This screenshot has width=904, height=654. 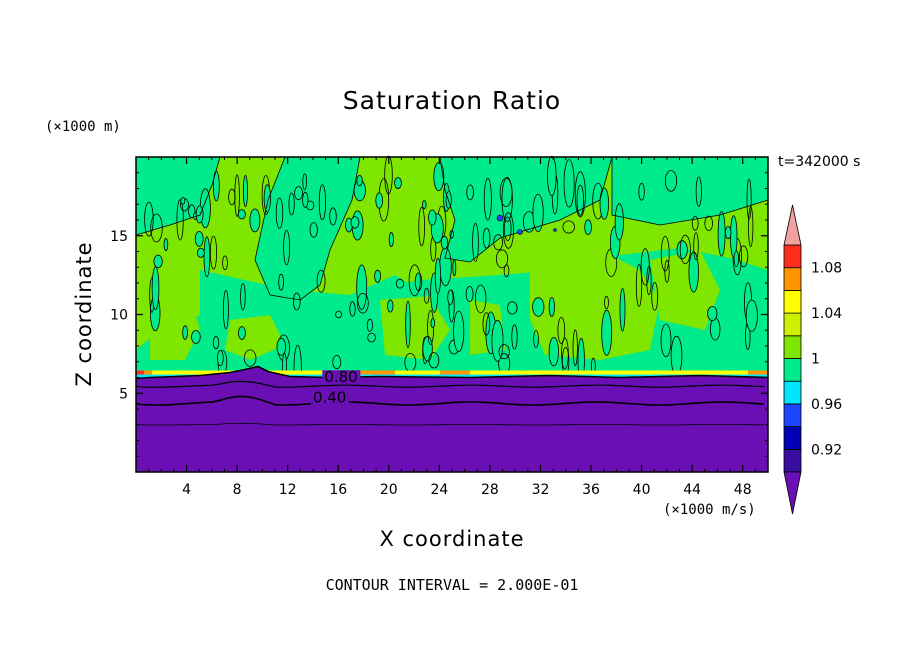 I want to click on x-tick-label: 24, so click(x=439, y=490).